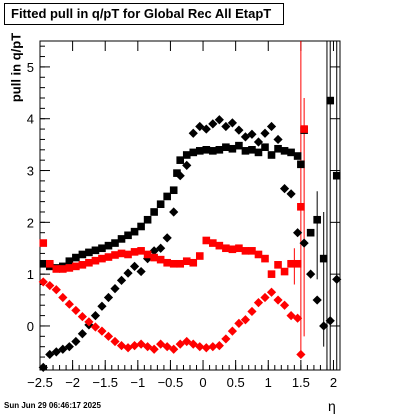 The width and height of the screenshot is (400, 414). What do you see at coordinates (72, 382) in the screenshot?
I see `x-tick-label: −2` at bounding box center [72, 382].